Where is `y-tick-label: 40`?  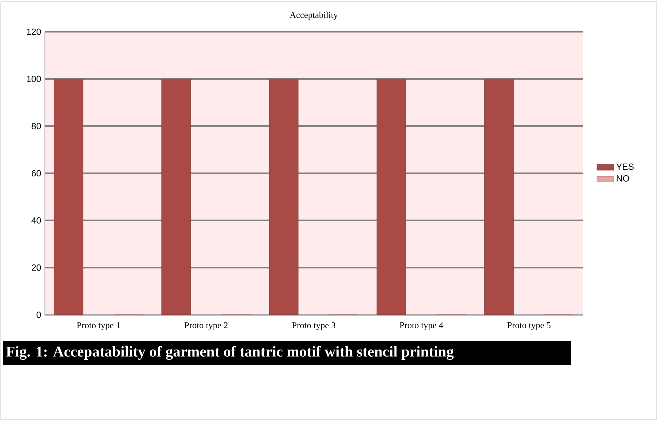 y-tick-label: 40 is located at coordinates (37, 220).